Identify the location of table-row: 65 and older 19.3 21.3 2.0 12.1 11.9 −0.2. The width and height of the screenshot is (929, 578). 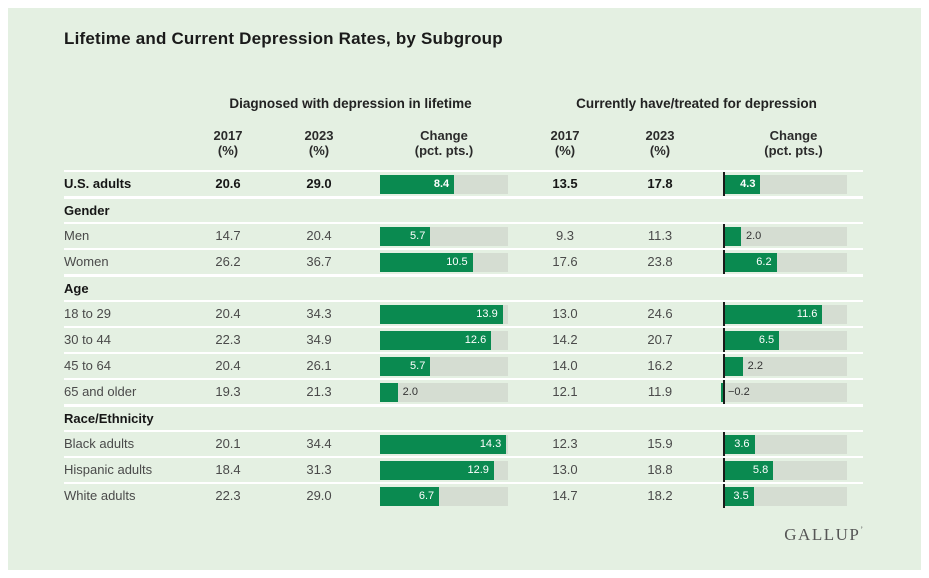
(463, 391).